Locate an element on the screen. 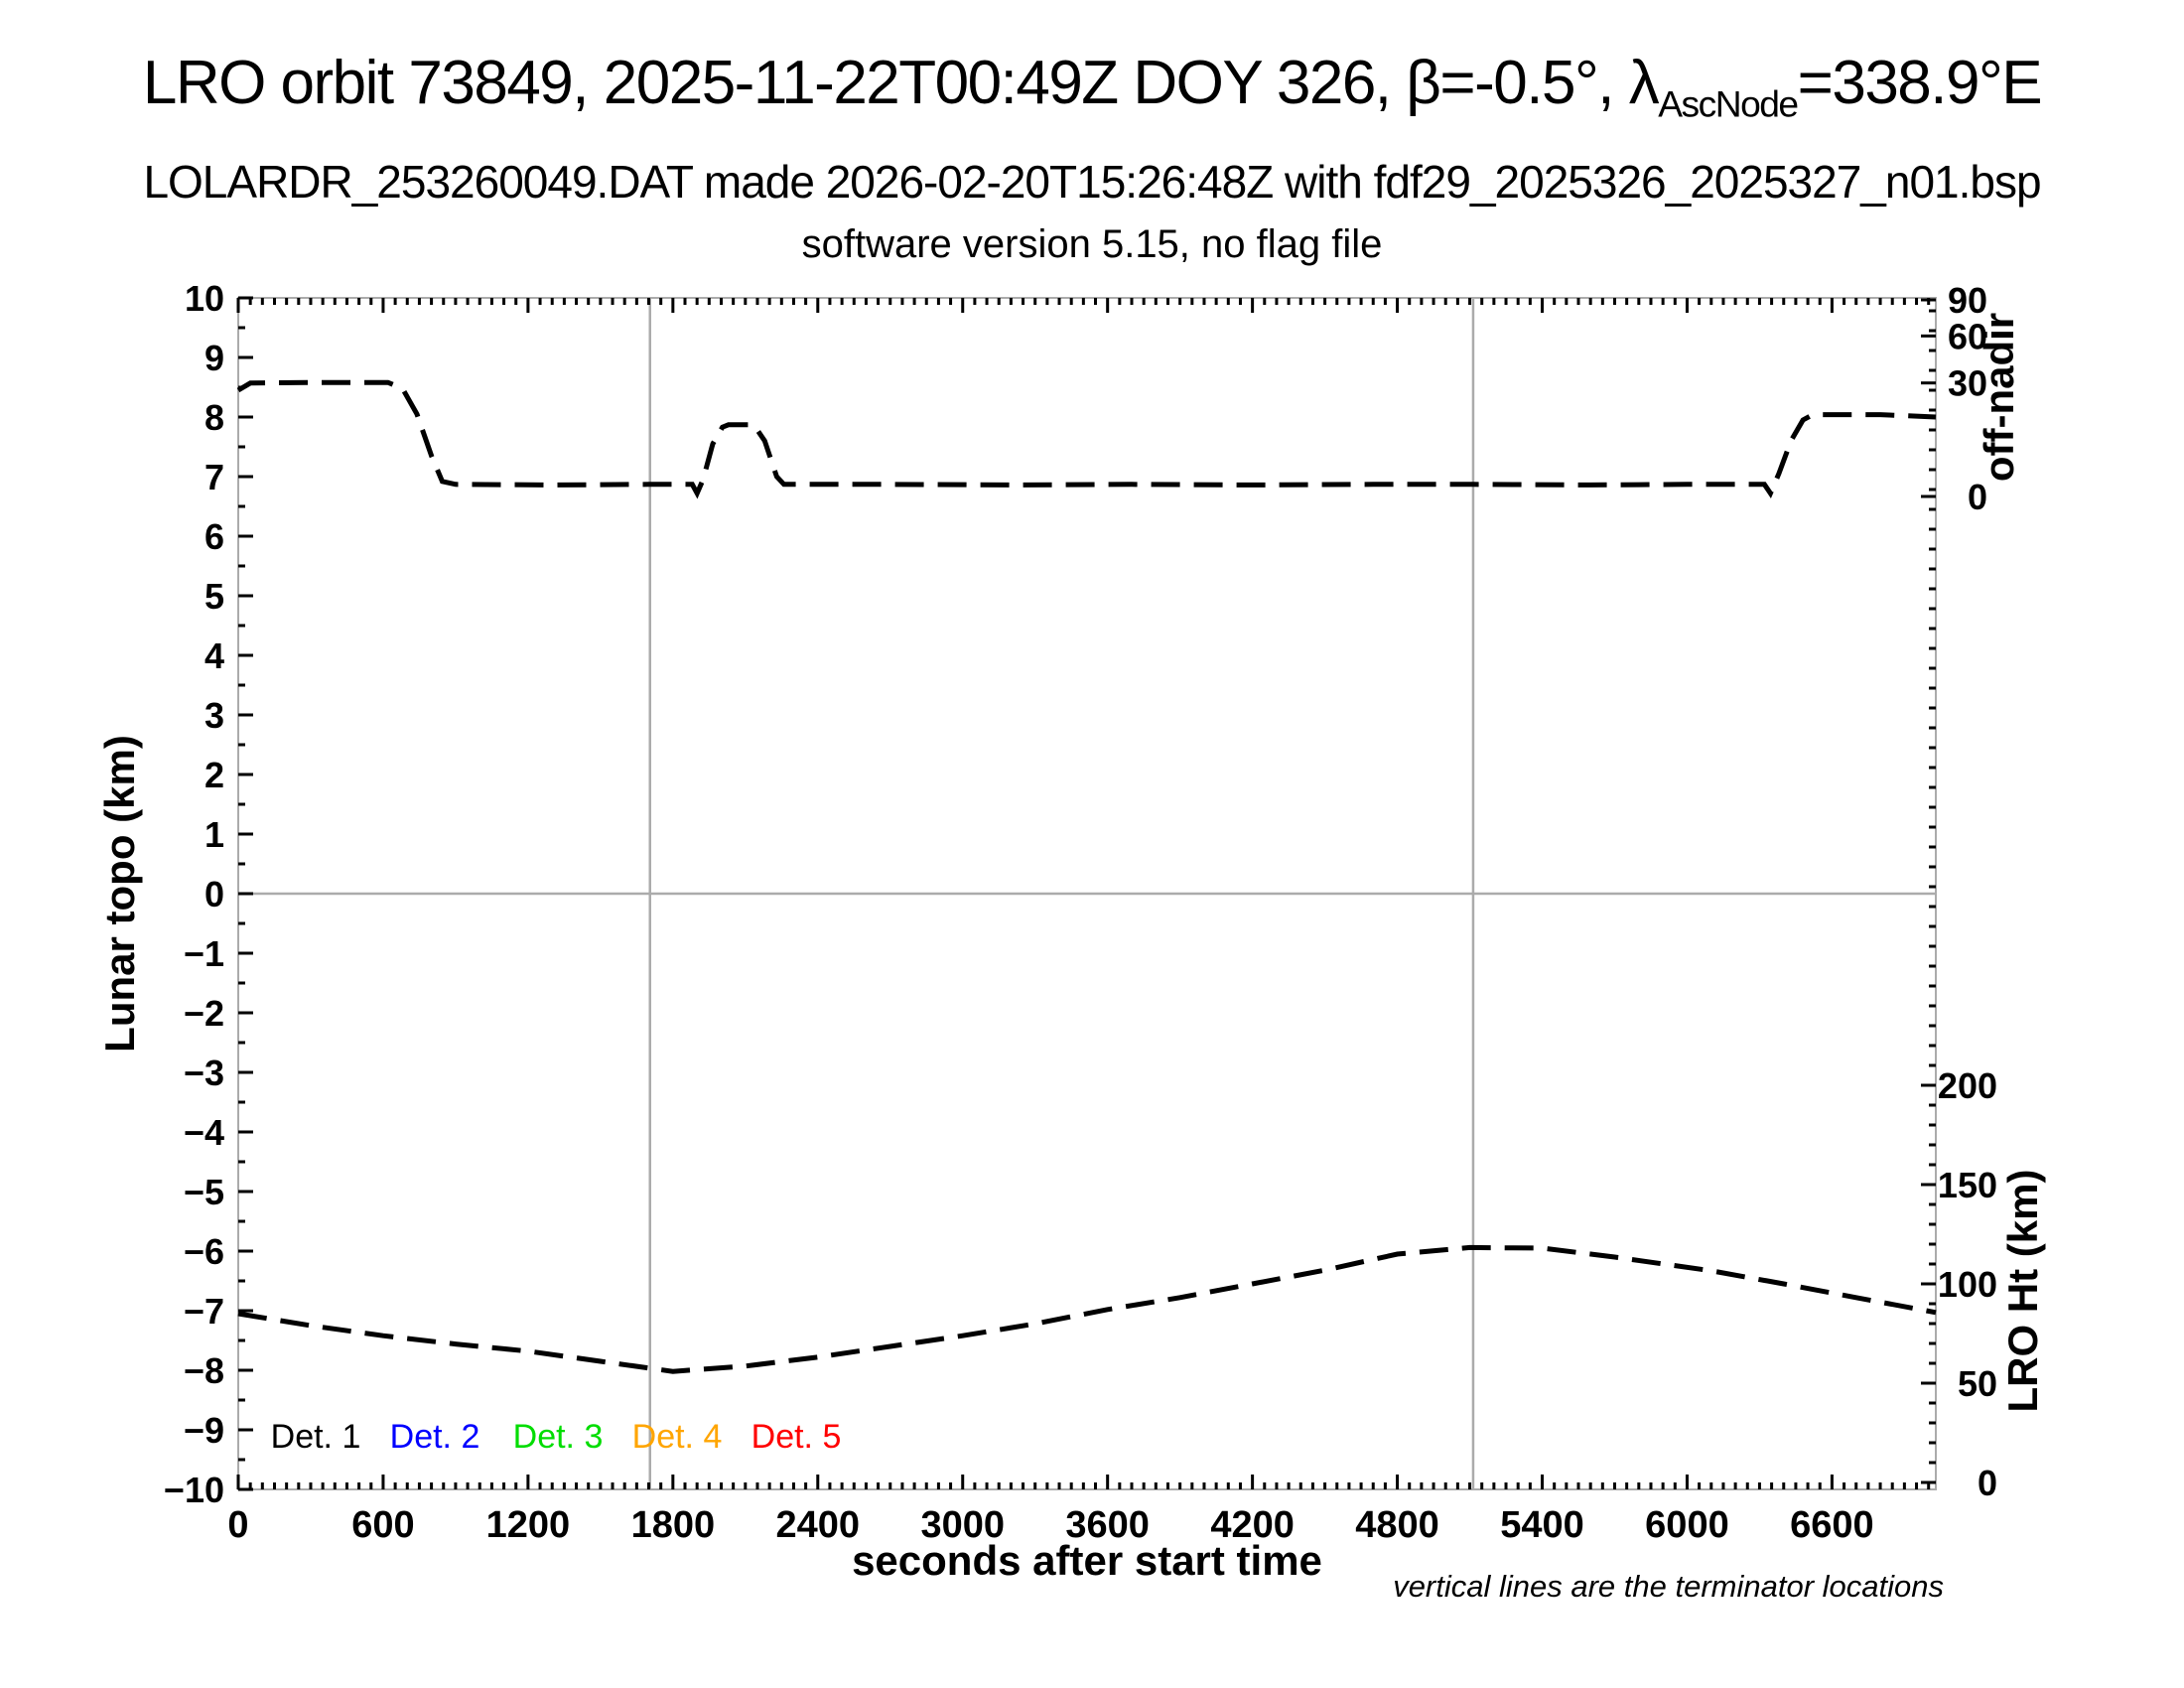 The height and width of the screenshot is (1688, 2184). y-left-tick-label: 10 is located at coordinates (204, 298).